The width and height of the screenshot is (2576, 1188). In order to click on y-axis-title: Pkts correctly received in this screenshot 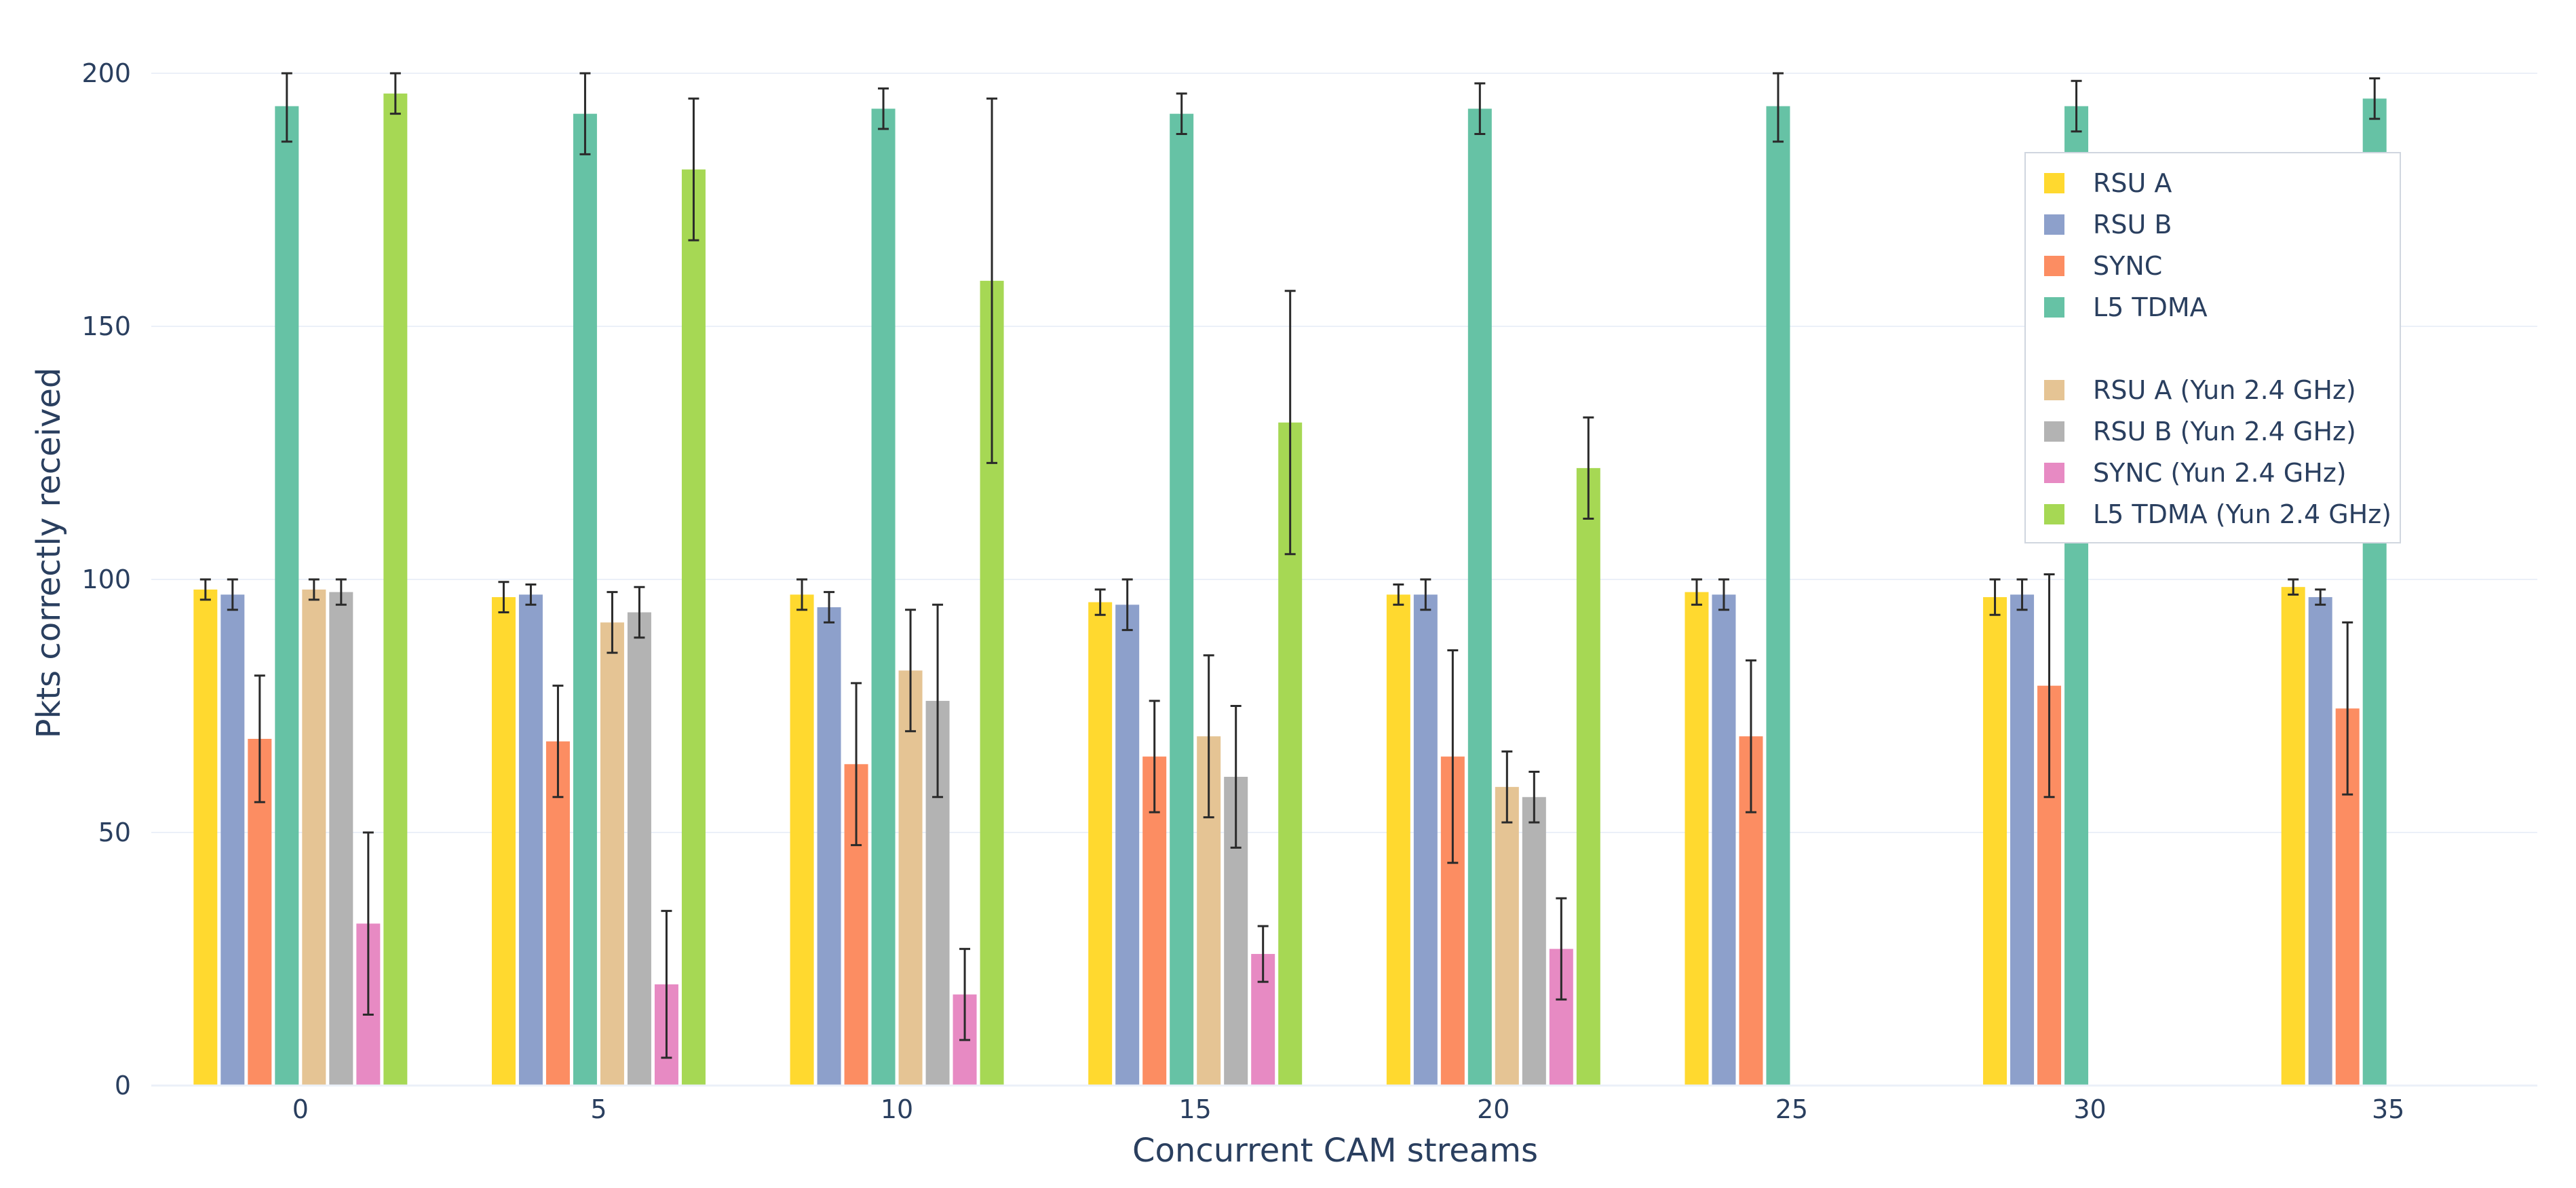, I will do `click(49, 553)`.